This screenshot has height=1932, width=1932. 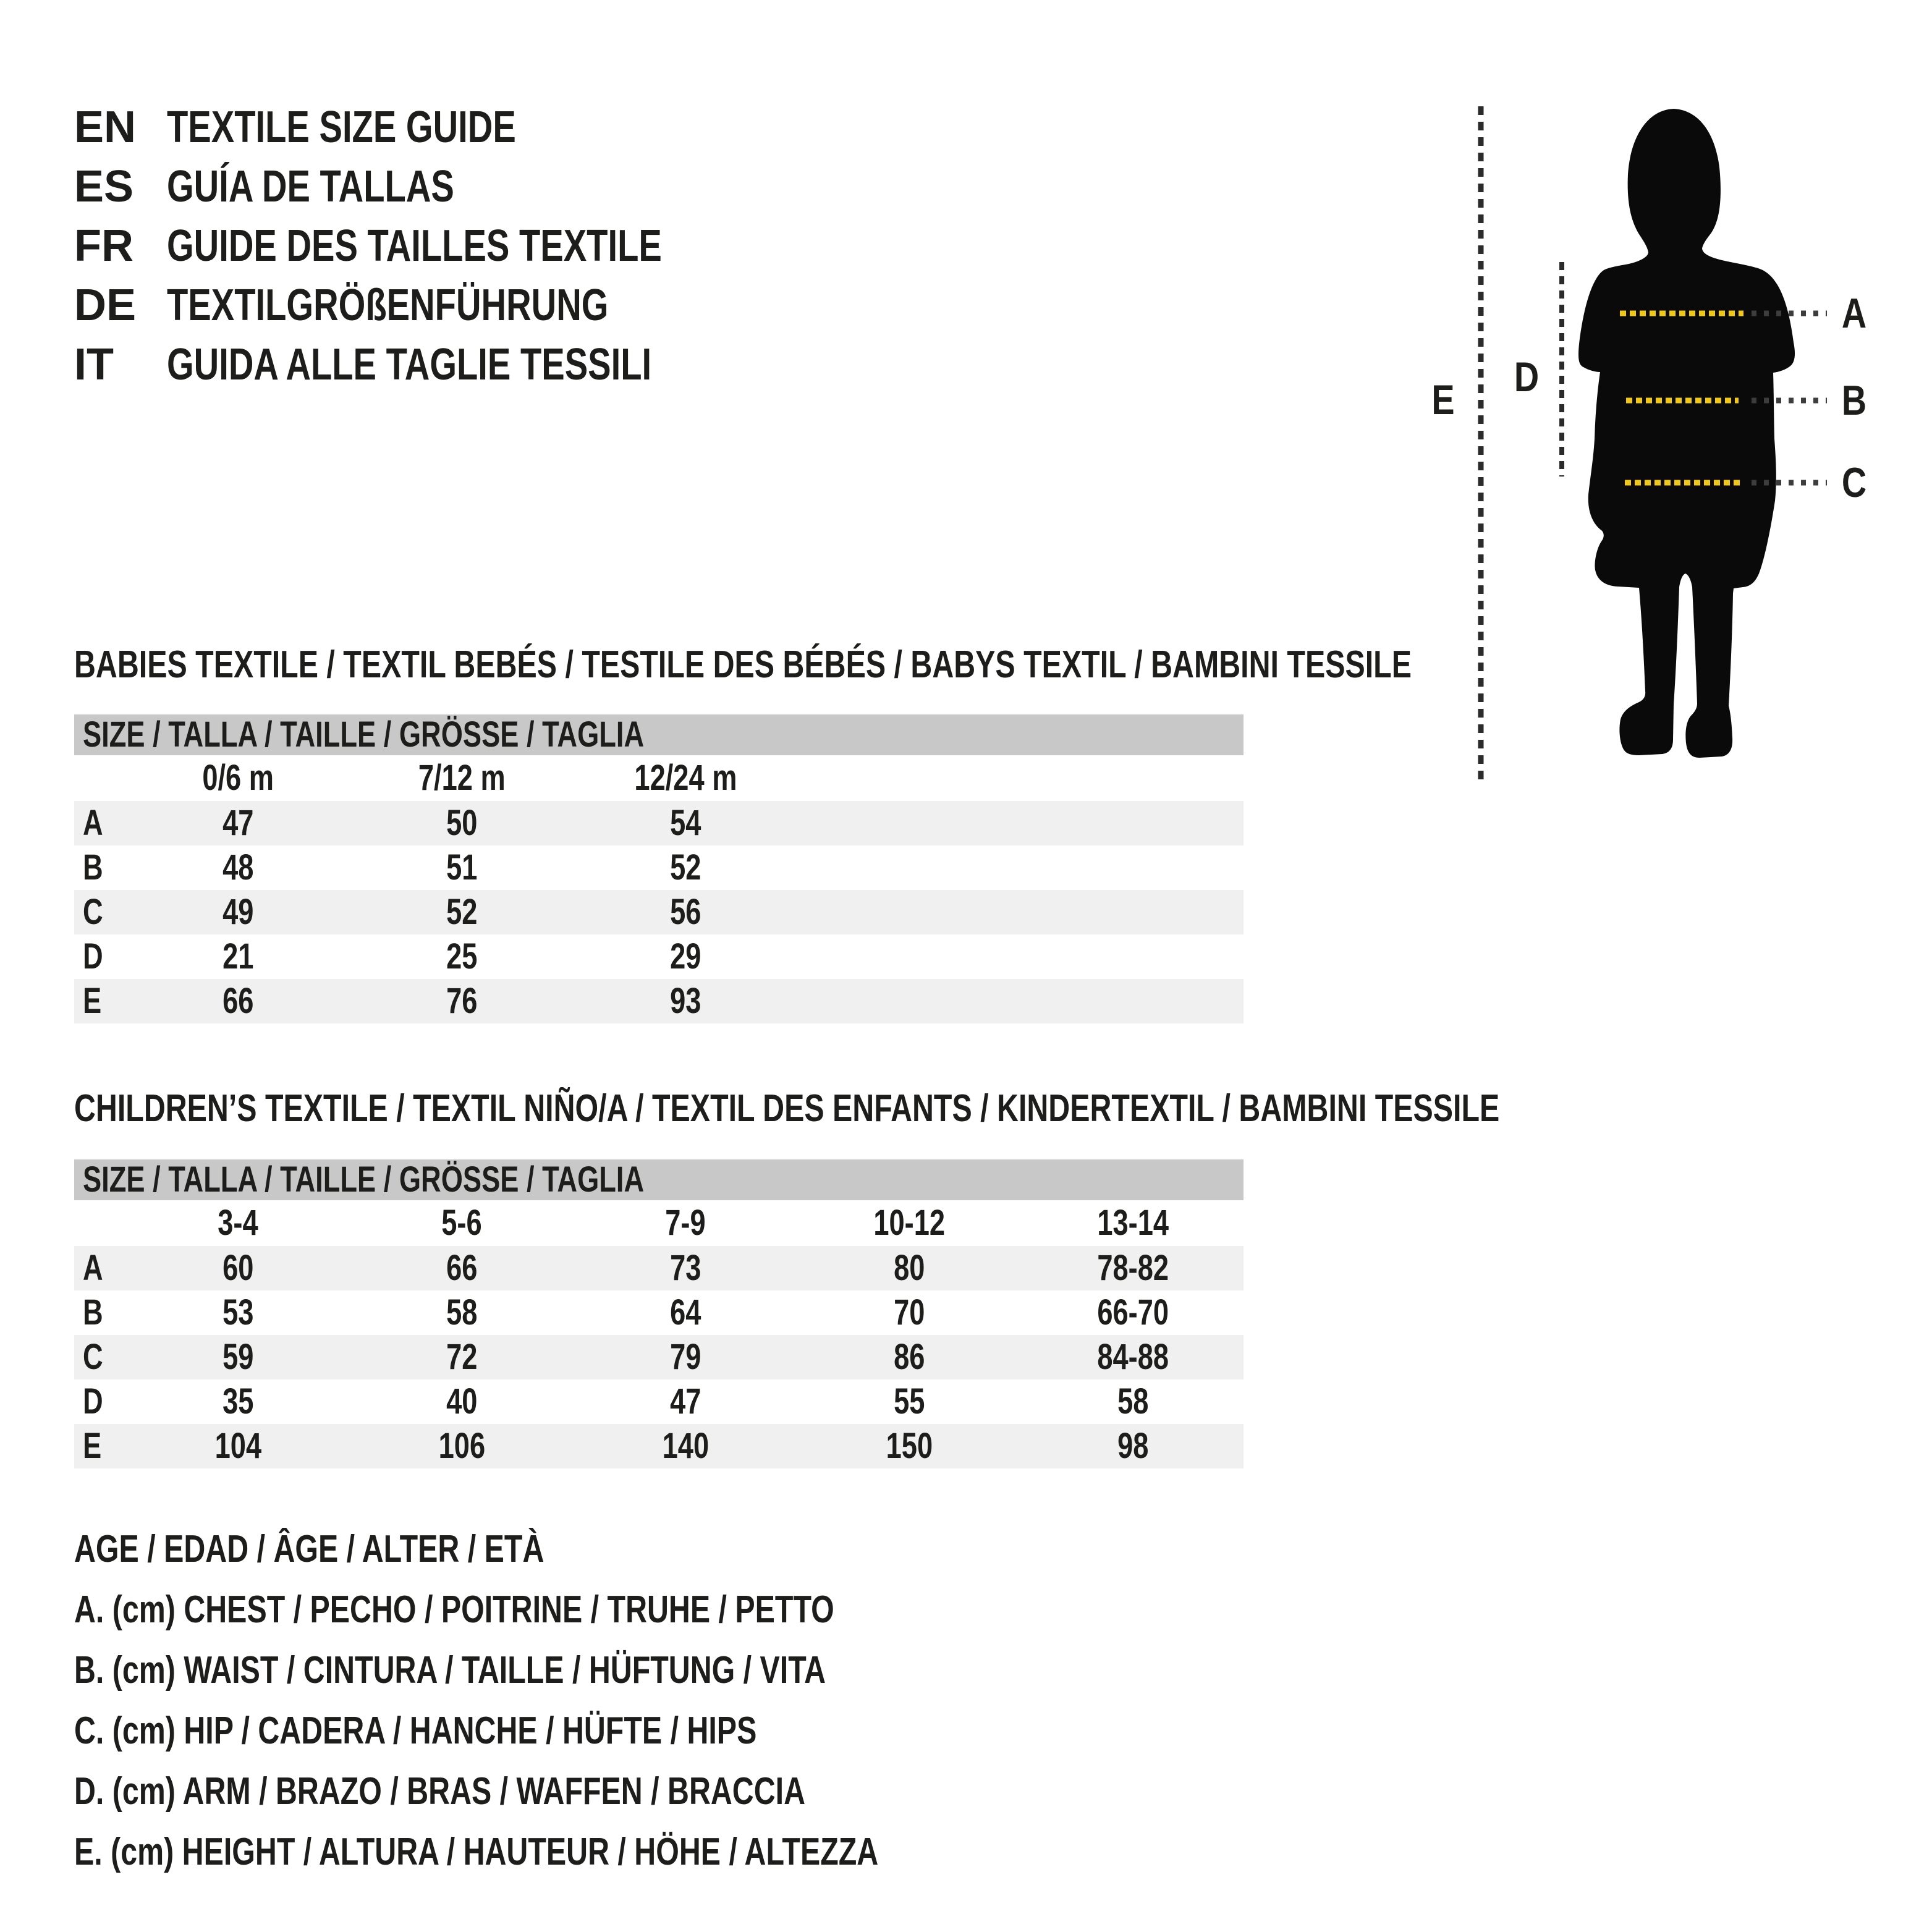 What do you see at coordinates (462, 956) in the screenshot?
I see `cell-value: 25` at bounding box center [462, 956].